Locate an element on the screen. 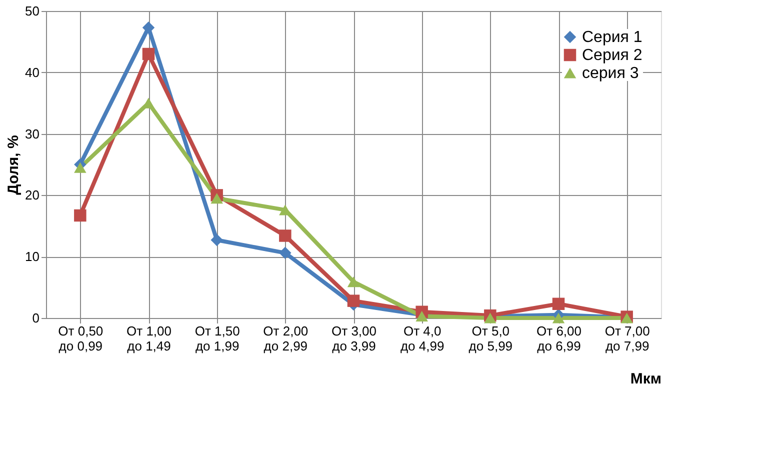 Image resolution: width=762 pixels, height=457 pixels. y-tick-label: 30 is located at coordinates (32, 134).